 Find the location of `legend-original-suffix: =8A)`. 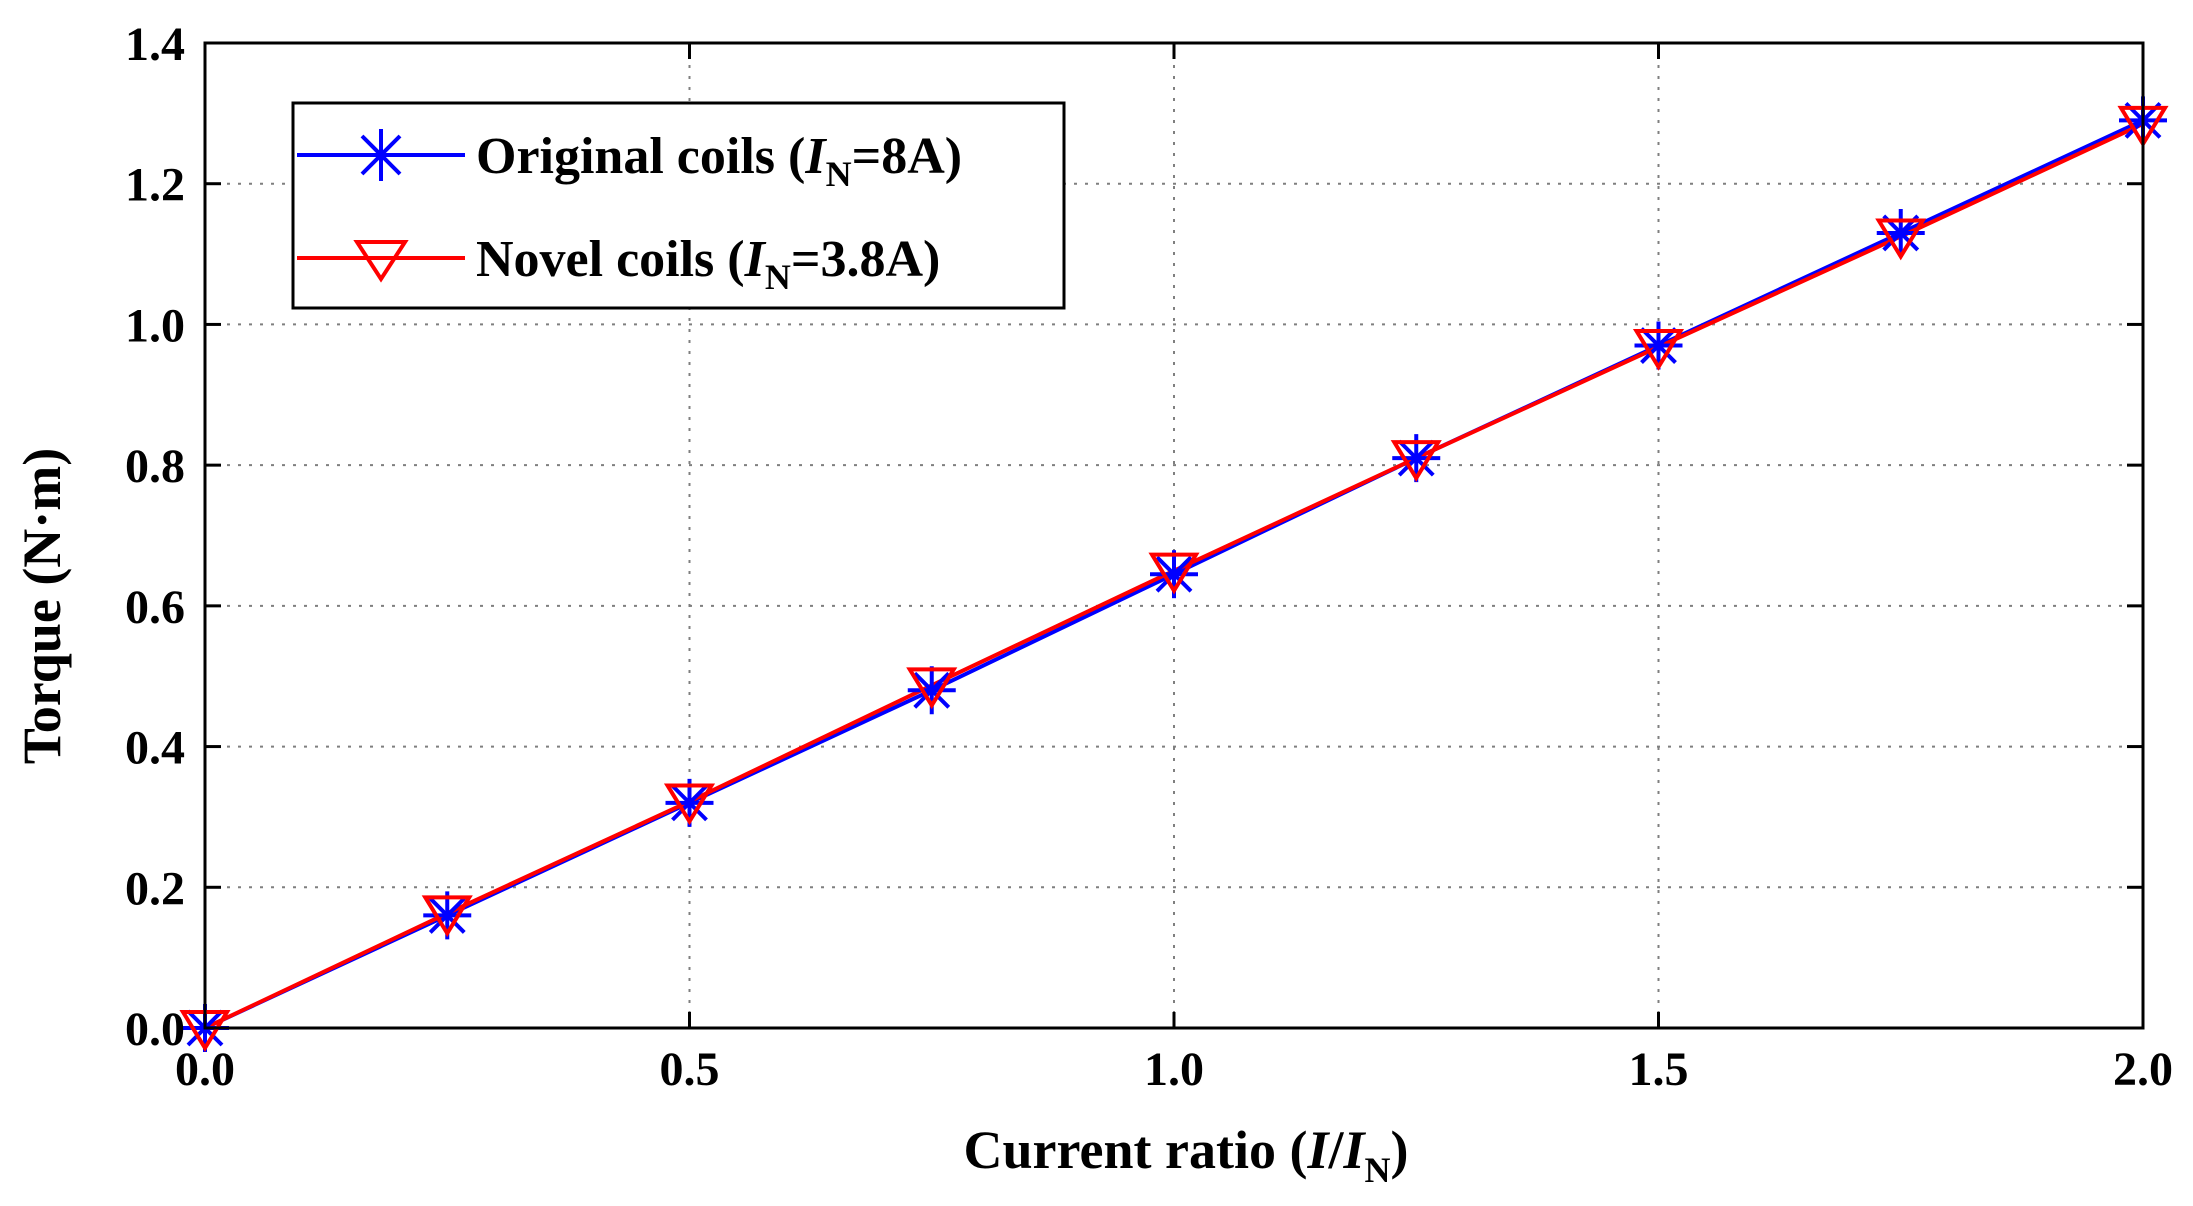

legend-original-suffix: =8A) is located at coordinates (907, 156).